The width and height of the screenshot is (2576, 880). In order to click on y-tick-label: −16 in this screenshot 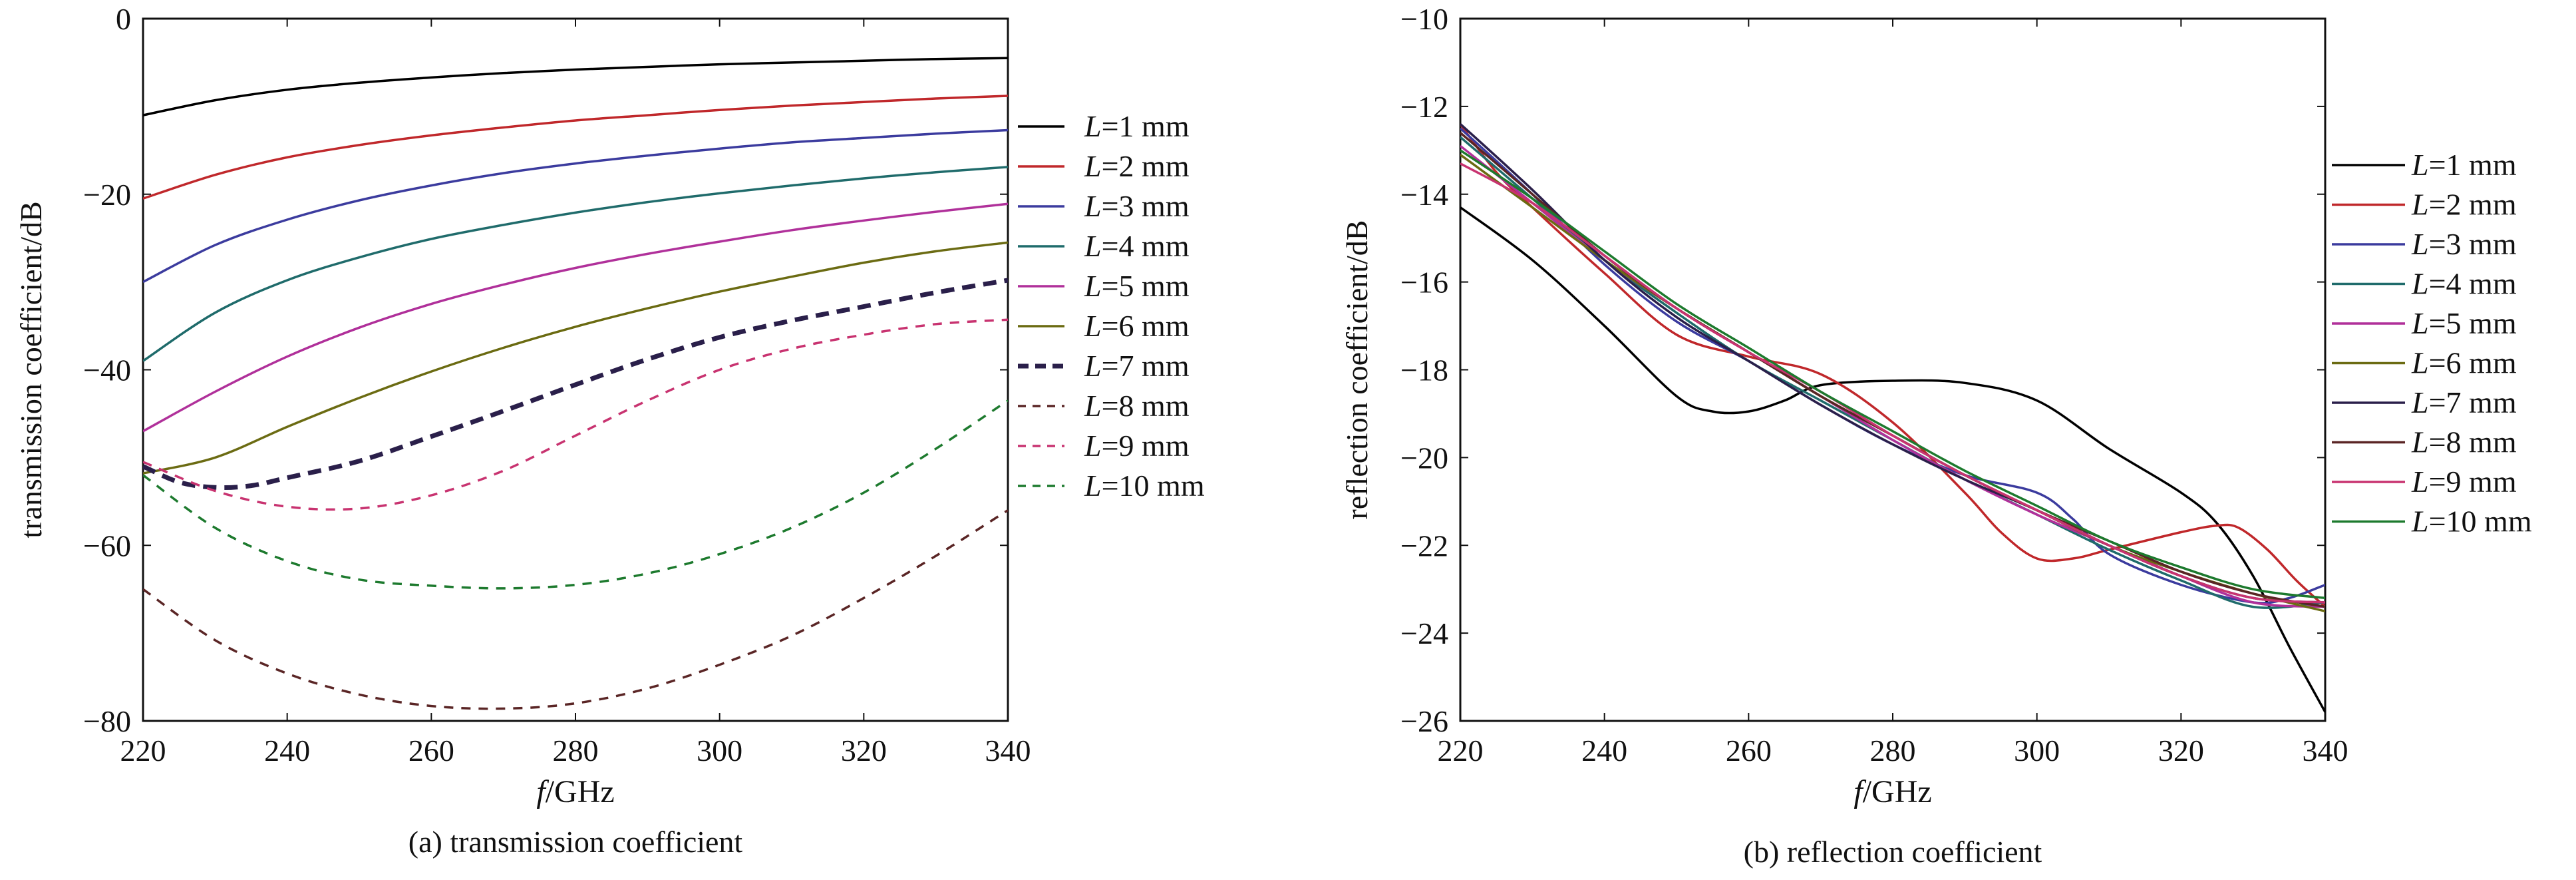, I will do `click(1424, 283)`.